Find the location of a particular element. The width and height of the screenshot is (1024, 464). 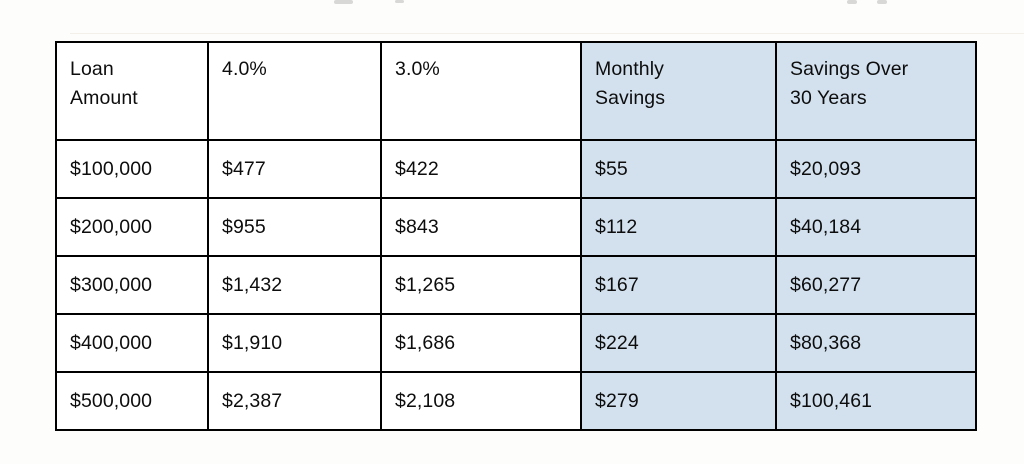

cell-loan-amount: $200,000 is located at coordinates (132, 227).